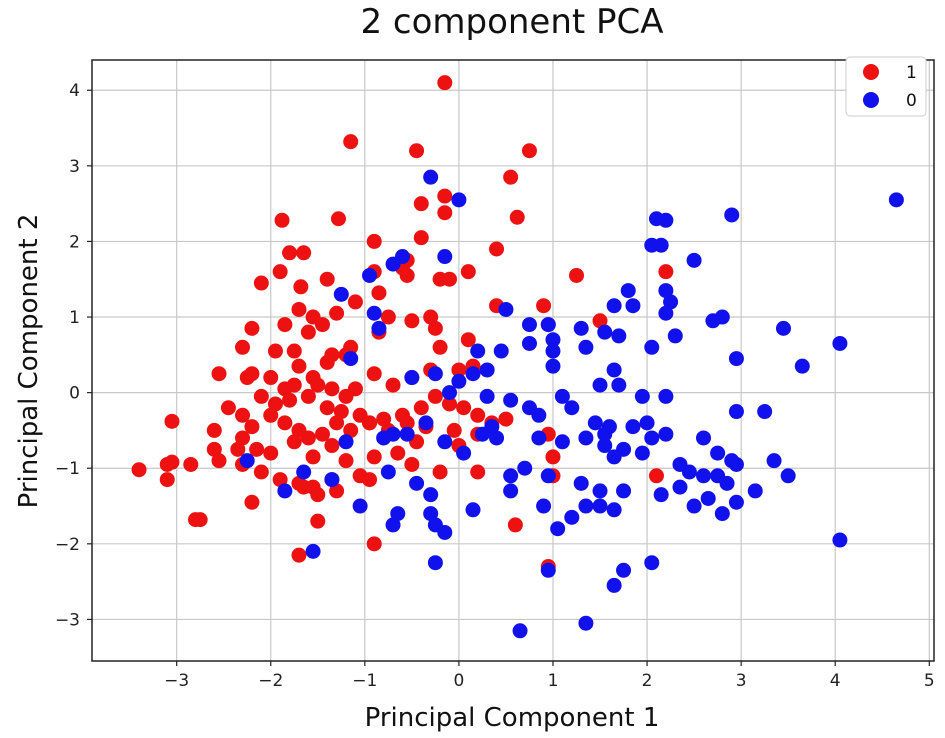 The image size is (945, 738). Describe the element at coordinates (512, 718) in the screenshot. I see `x-axis-title: Principal Component 1` at that location.